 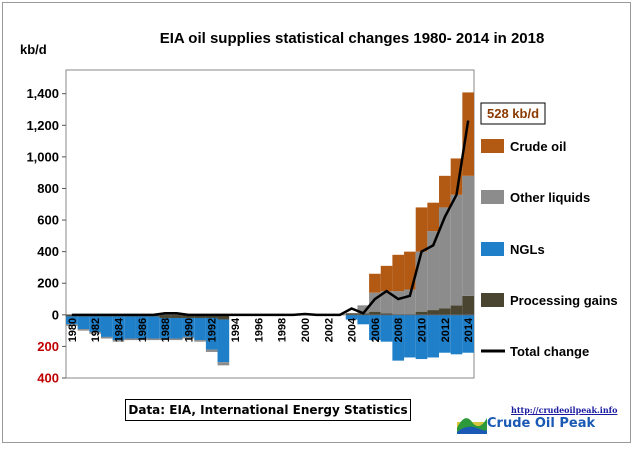 I want to click on x-tick-label: 2008, so click(x=399, y=330).